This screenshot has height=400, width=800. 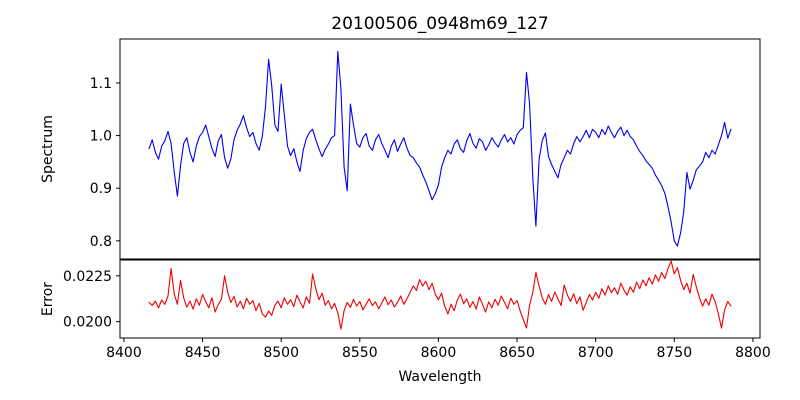 What do you see at coordinates (48, 149) in the screenshot?
I see `y-axis-label-spectrum: Spectrum` at bounding box center [48, 149].